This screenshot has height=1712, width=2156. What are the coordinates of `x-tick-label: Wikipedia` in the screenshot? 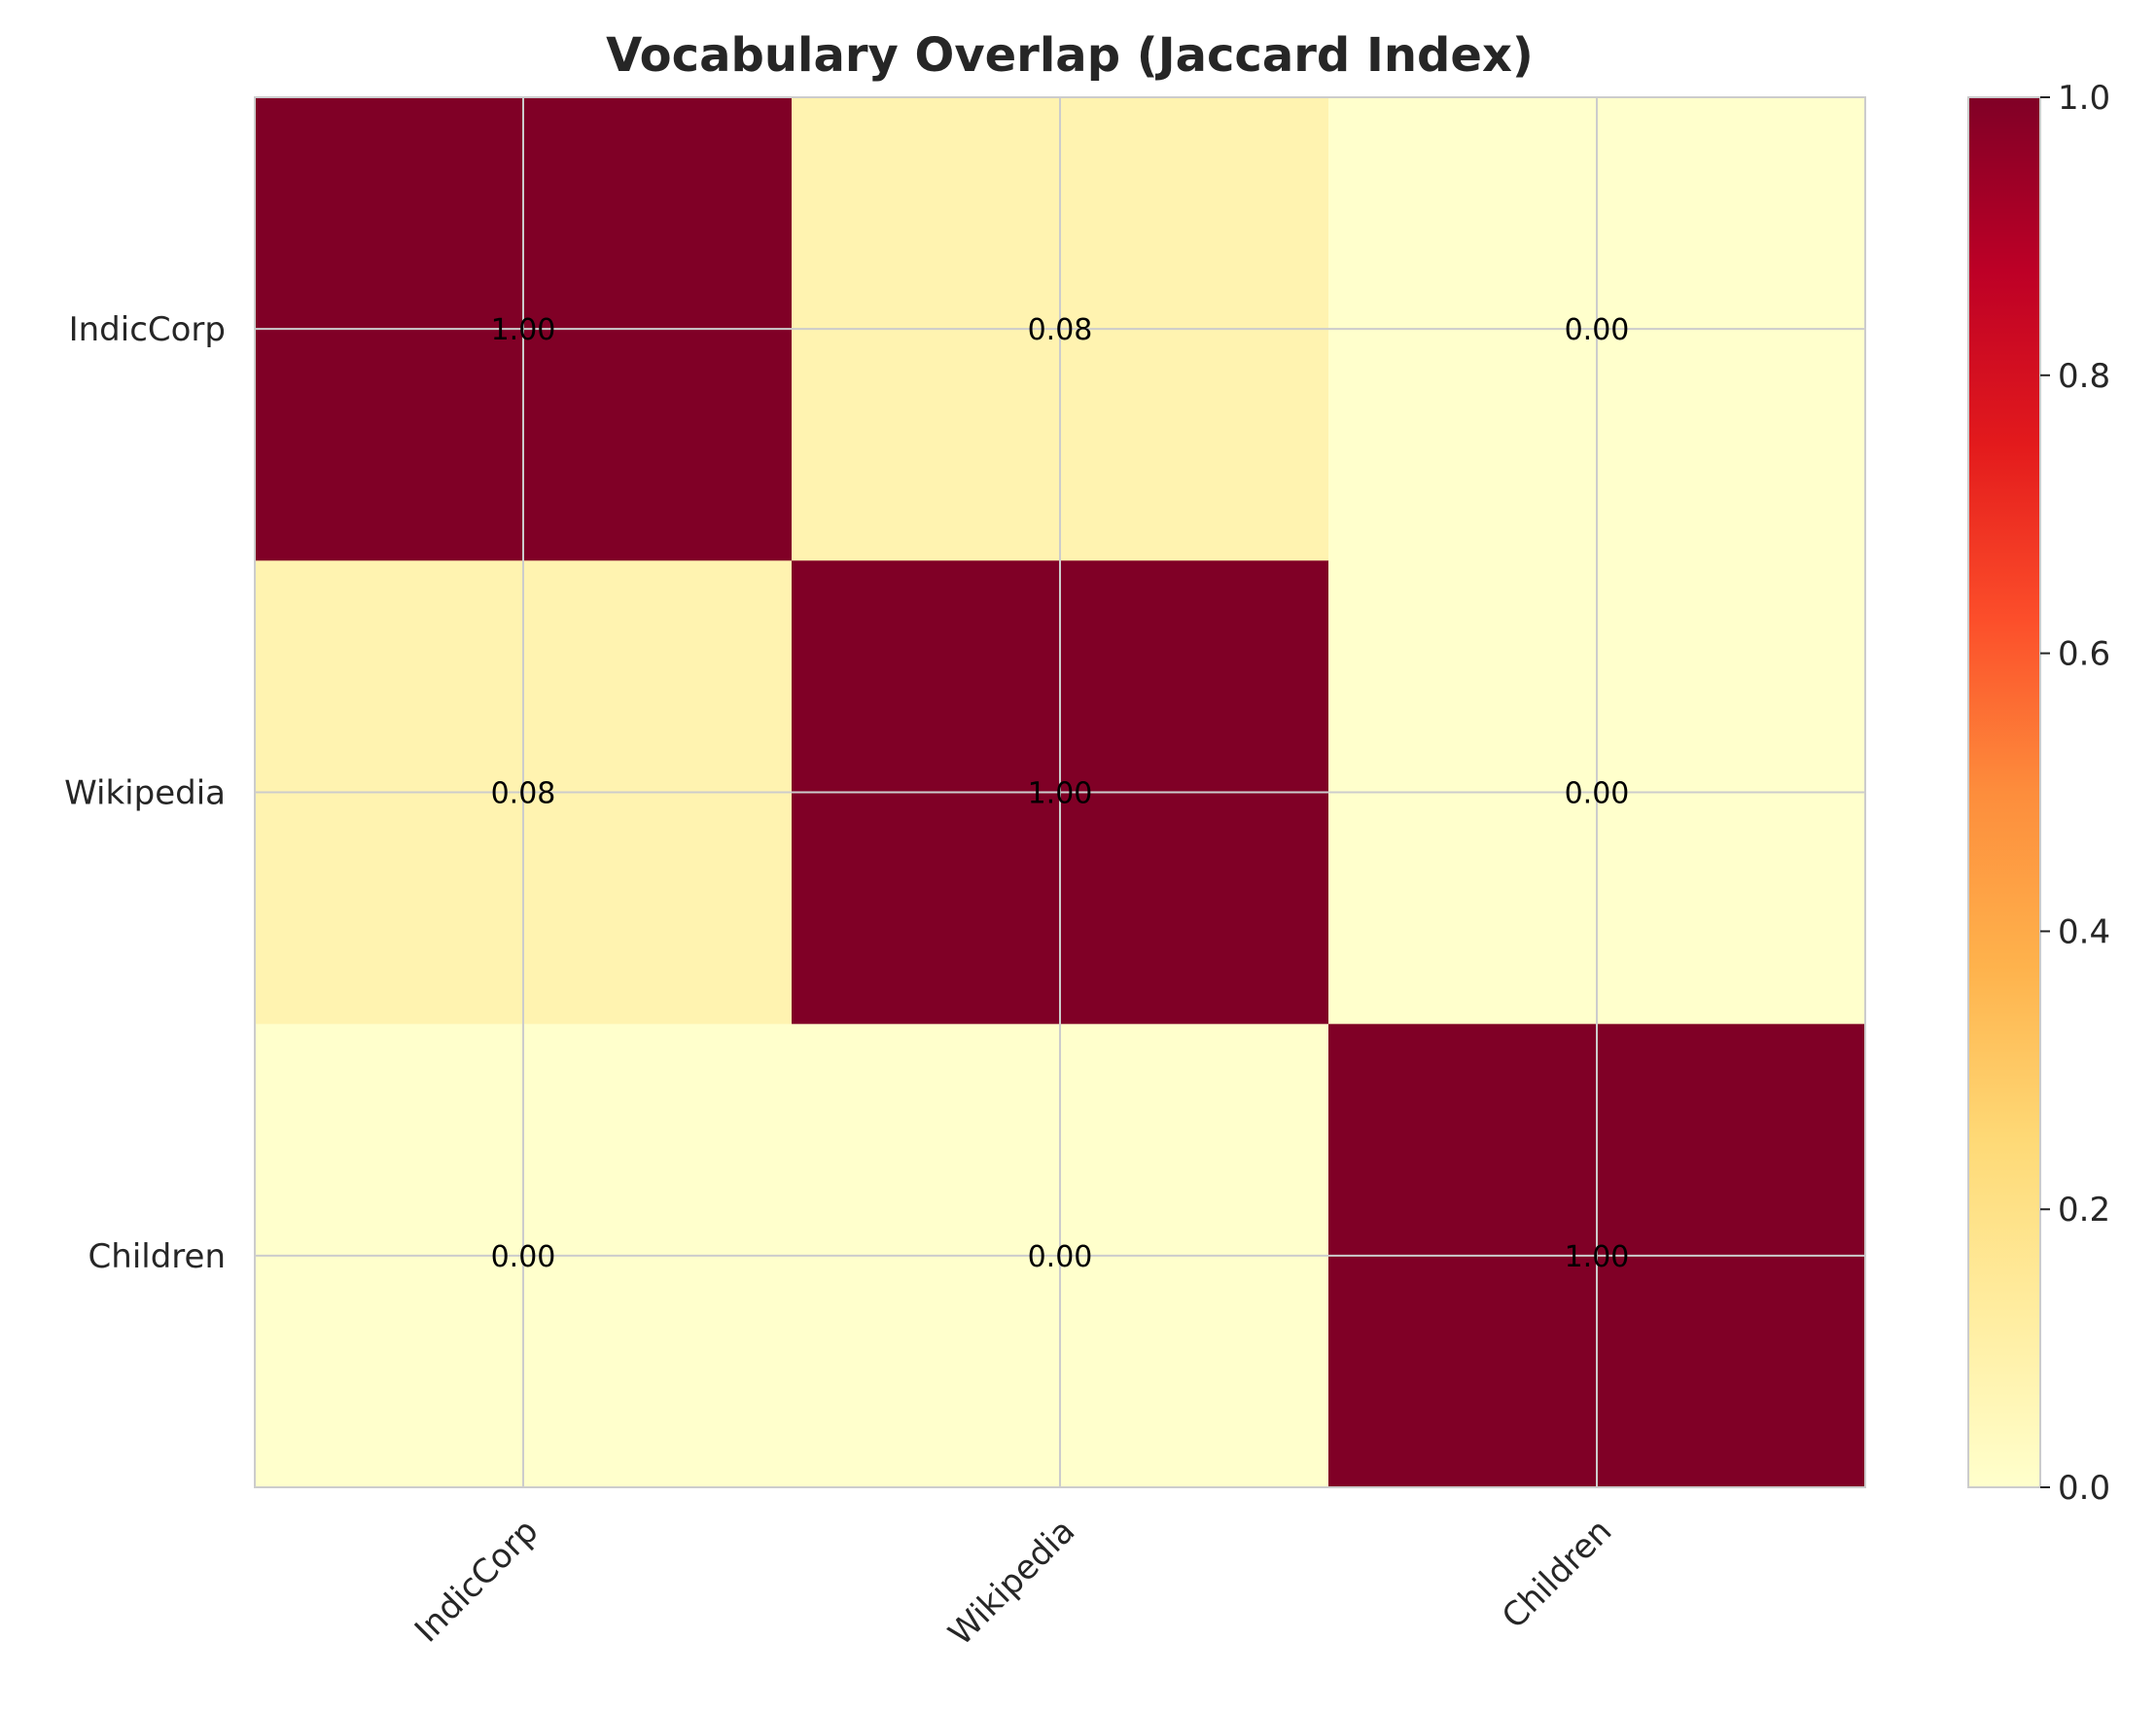 It's located at (1012, 1583).